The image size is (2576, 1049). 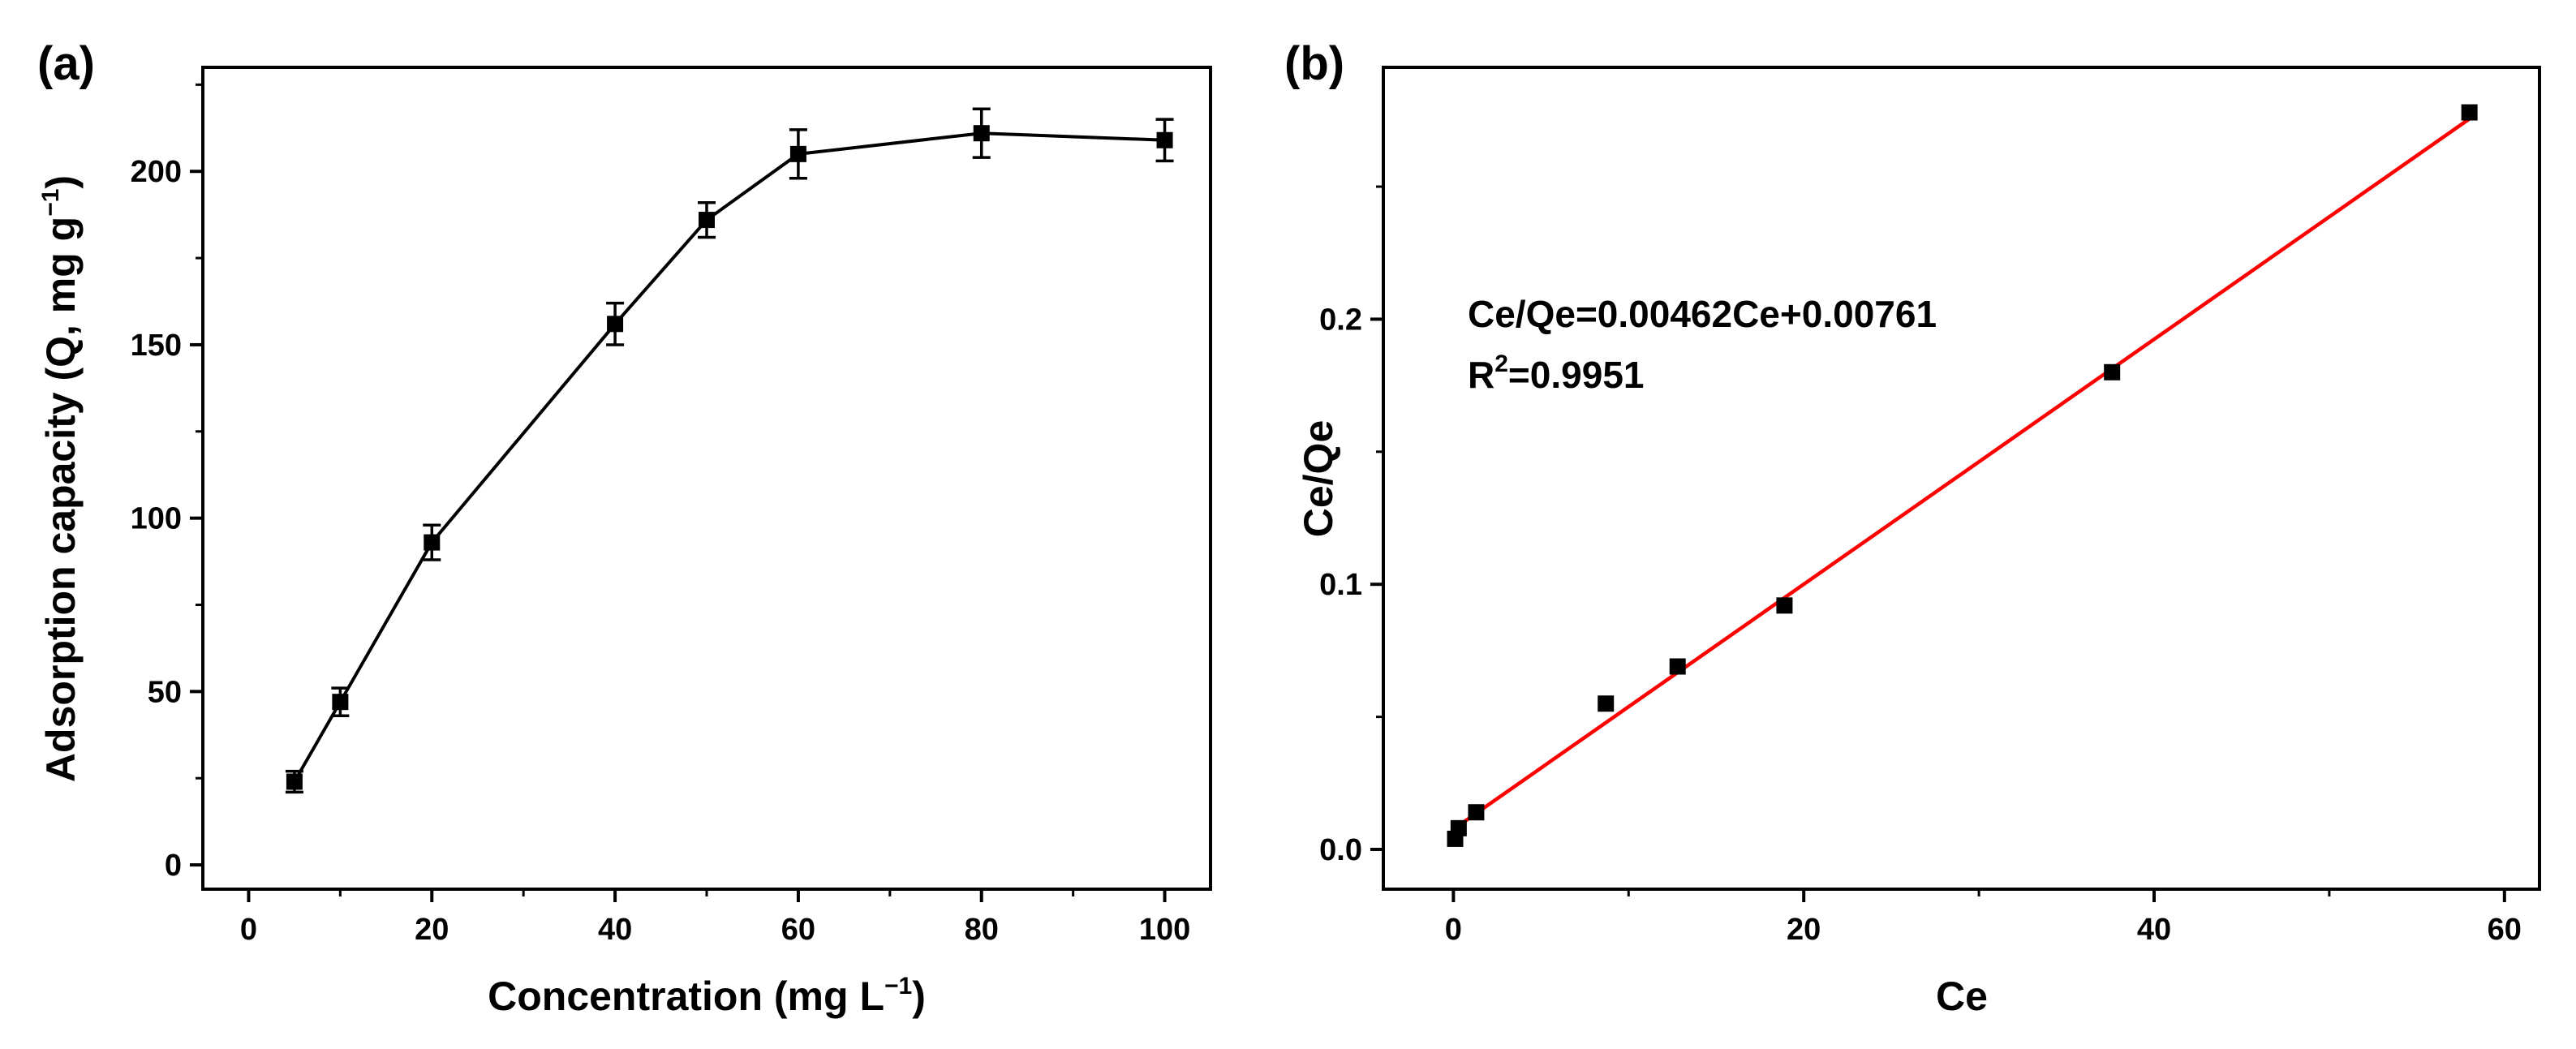 What do you see at coordinates (1962, 996) in the screenshot?
I see `panel-b-x-axis-title: Ce` at bounding box center [1962, 996].